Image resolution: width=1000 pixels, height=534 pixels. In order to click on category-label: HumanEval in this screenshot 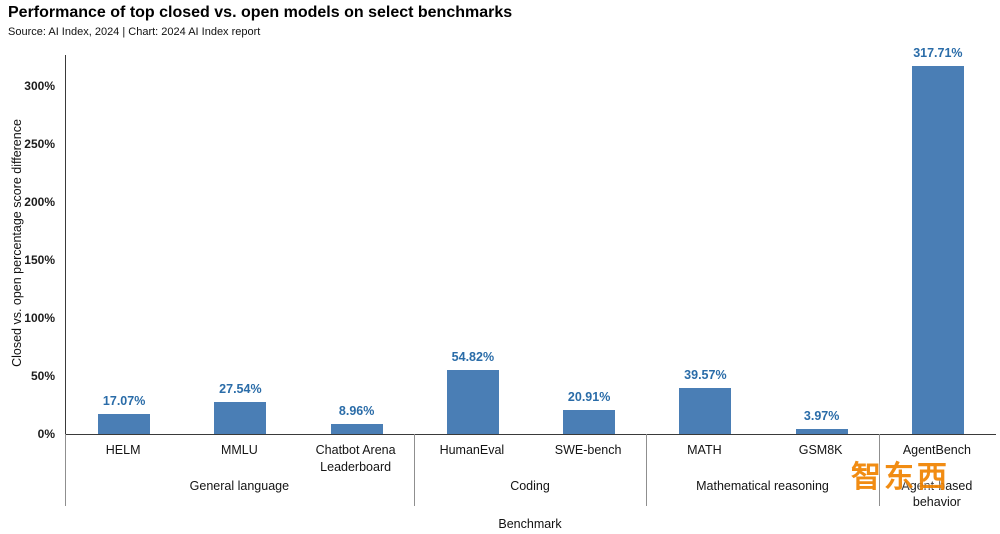, I will do `click(472, 450)`.